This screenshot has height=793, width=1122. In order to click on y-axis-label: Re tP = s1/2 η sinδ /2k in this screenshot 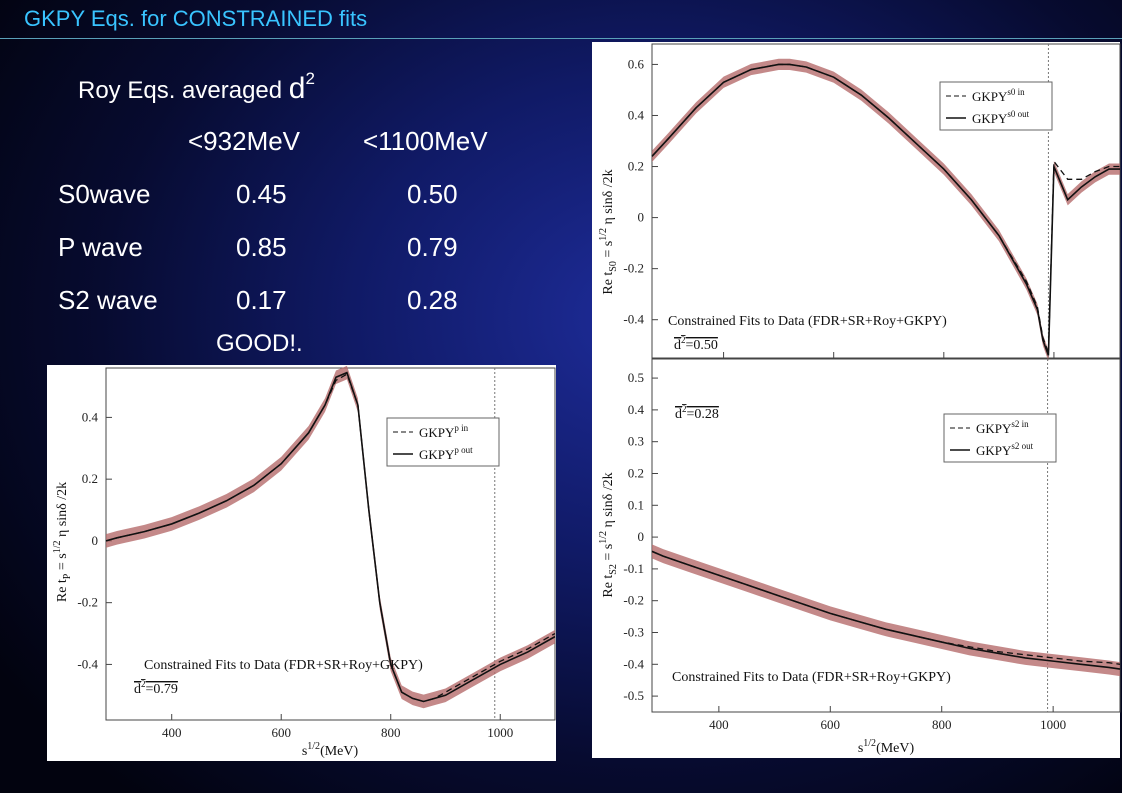, I will do `click(62, 542)`.